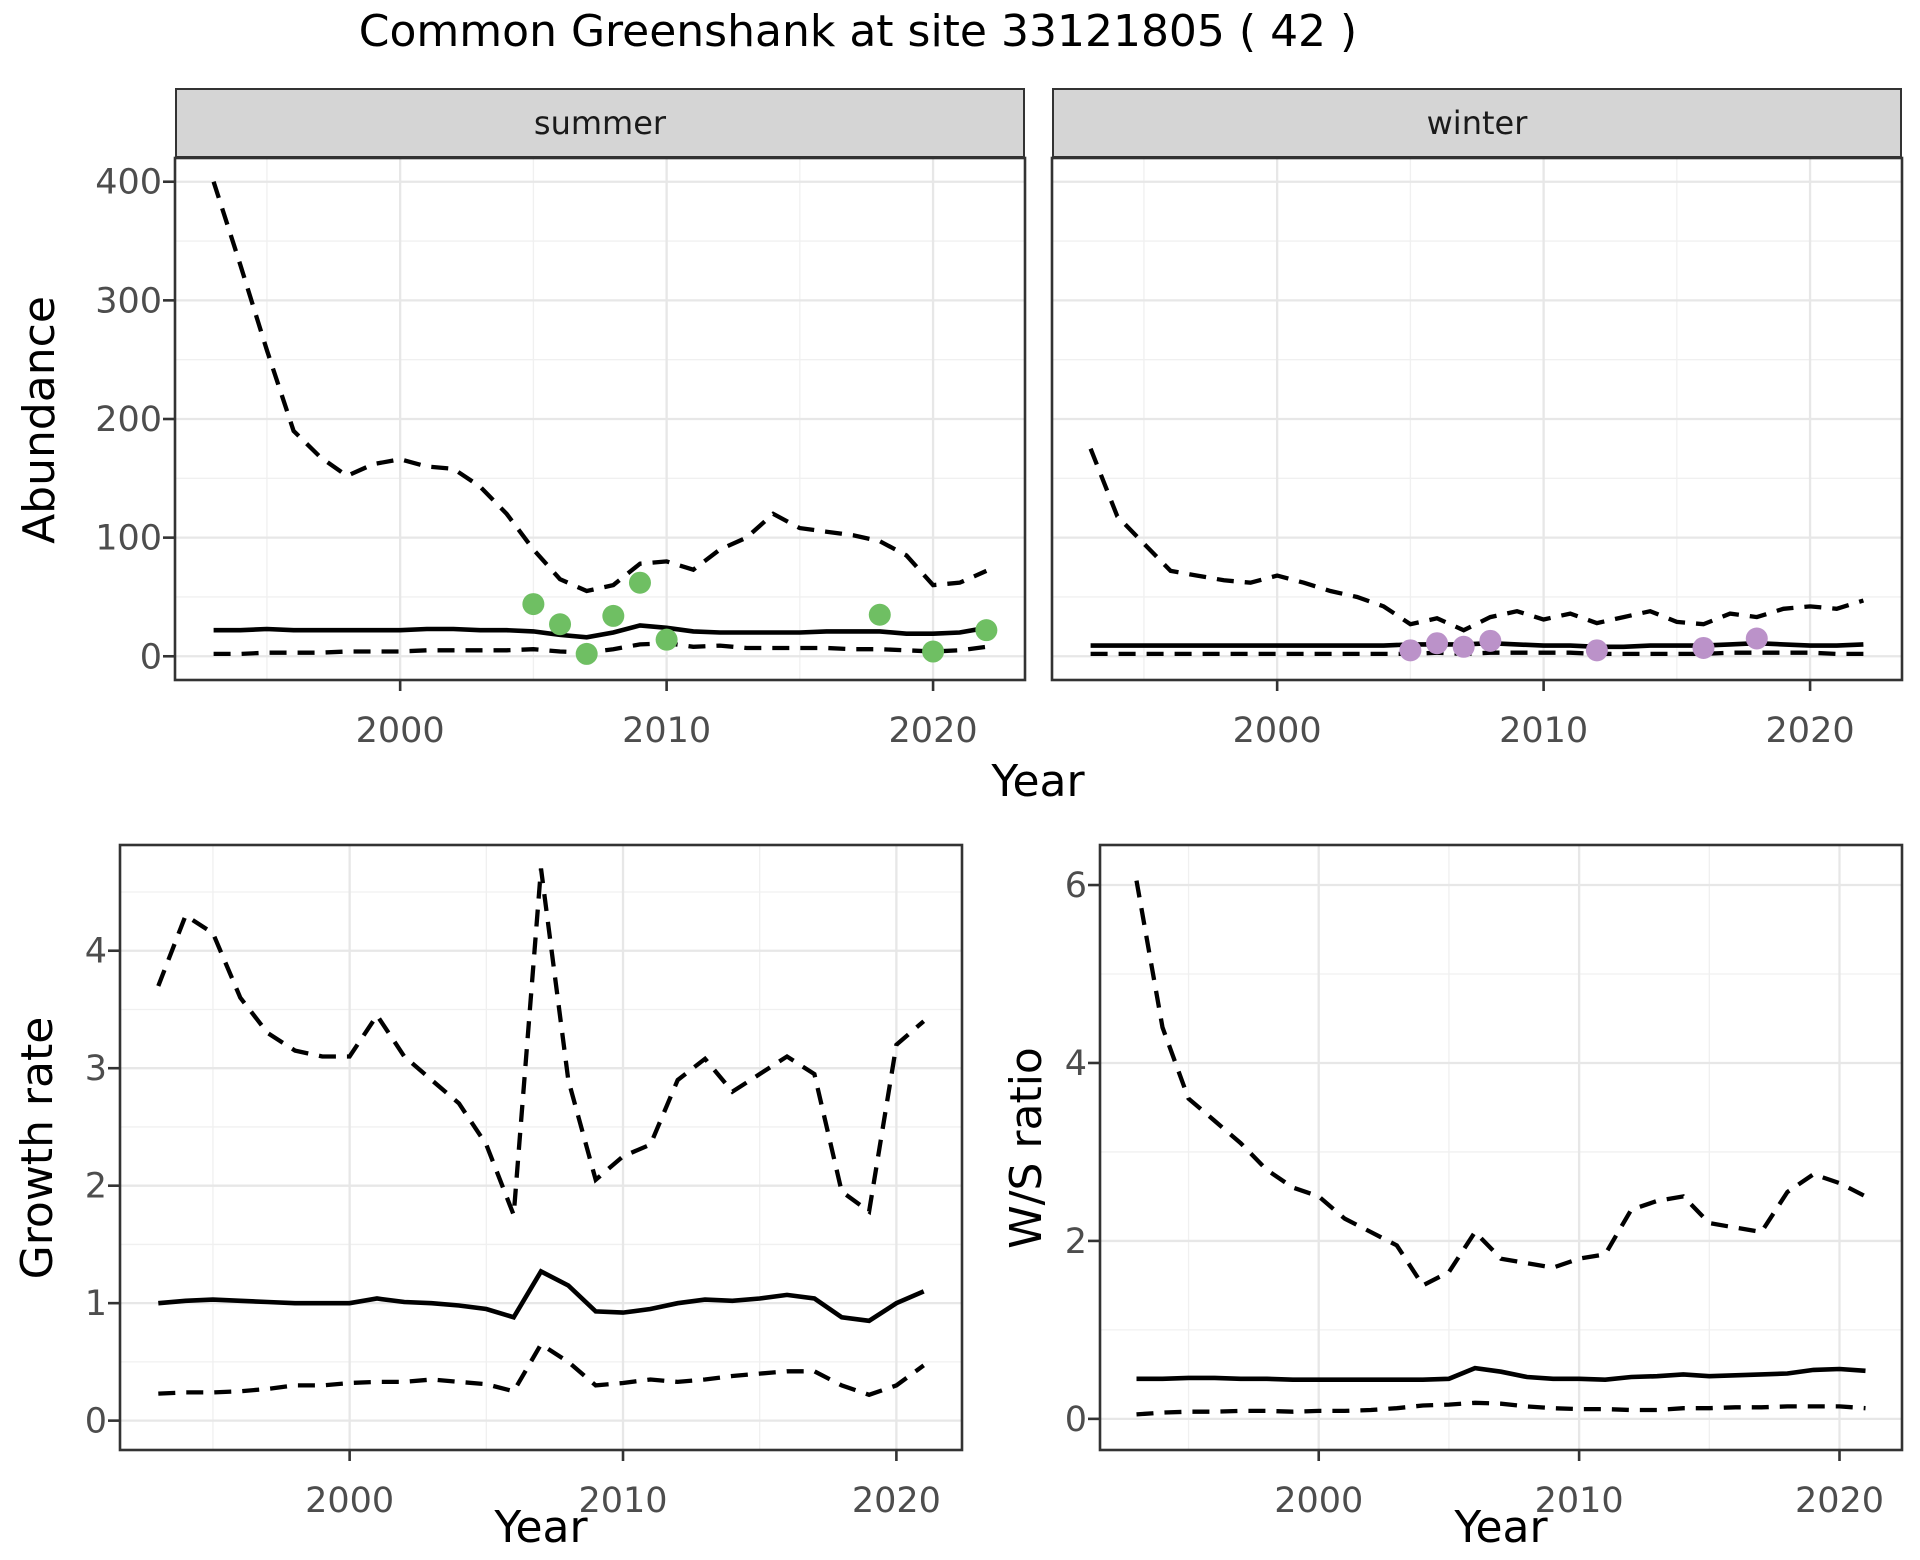 The height and width of the screenshot is (1560, 1920). Describe the element at coordinates (37, 1148) in the screenshot. I see `y-axis-title-growth-rate: Growth rate` at that location.